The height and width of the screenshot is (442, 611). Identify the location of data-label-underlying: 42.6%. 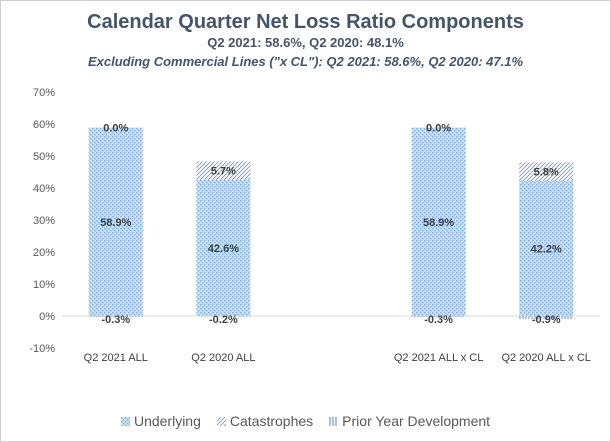
(223, 249).